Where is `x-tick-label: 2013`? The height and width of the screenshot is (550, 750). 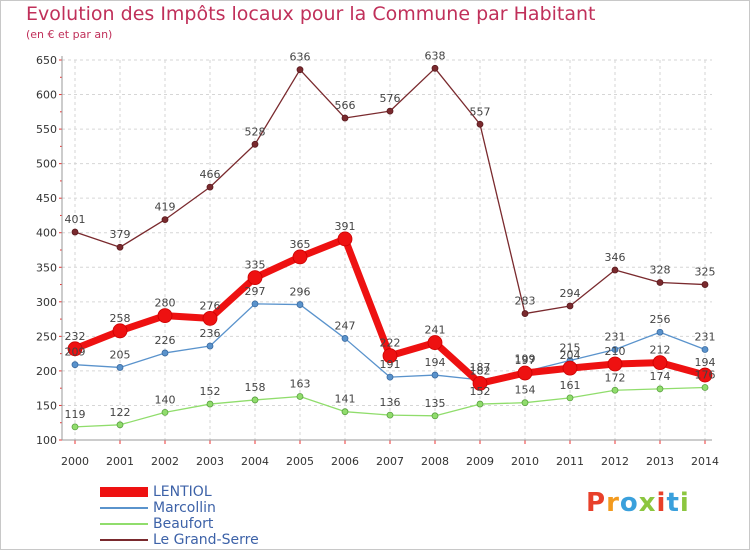 x-tick-label: 2013 is located at coordinates (660, 461).